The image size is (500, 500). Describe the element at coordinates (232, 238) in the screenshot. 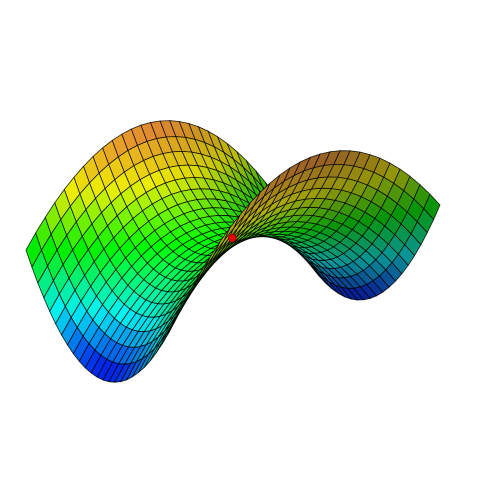

I see `saddle-point-marker` at that location.